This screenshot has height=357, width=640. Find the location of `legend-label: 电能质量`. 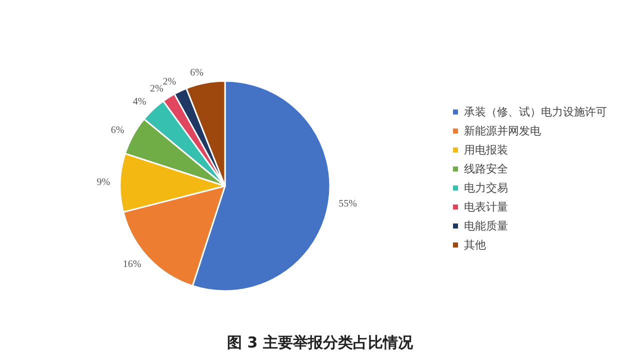

legend-label: 电能质量 is located at coordinates (486, 226).